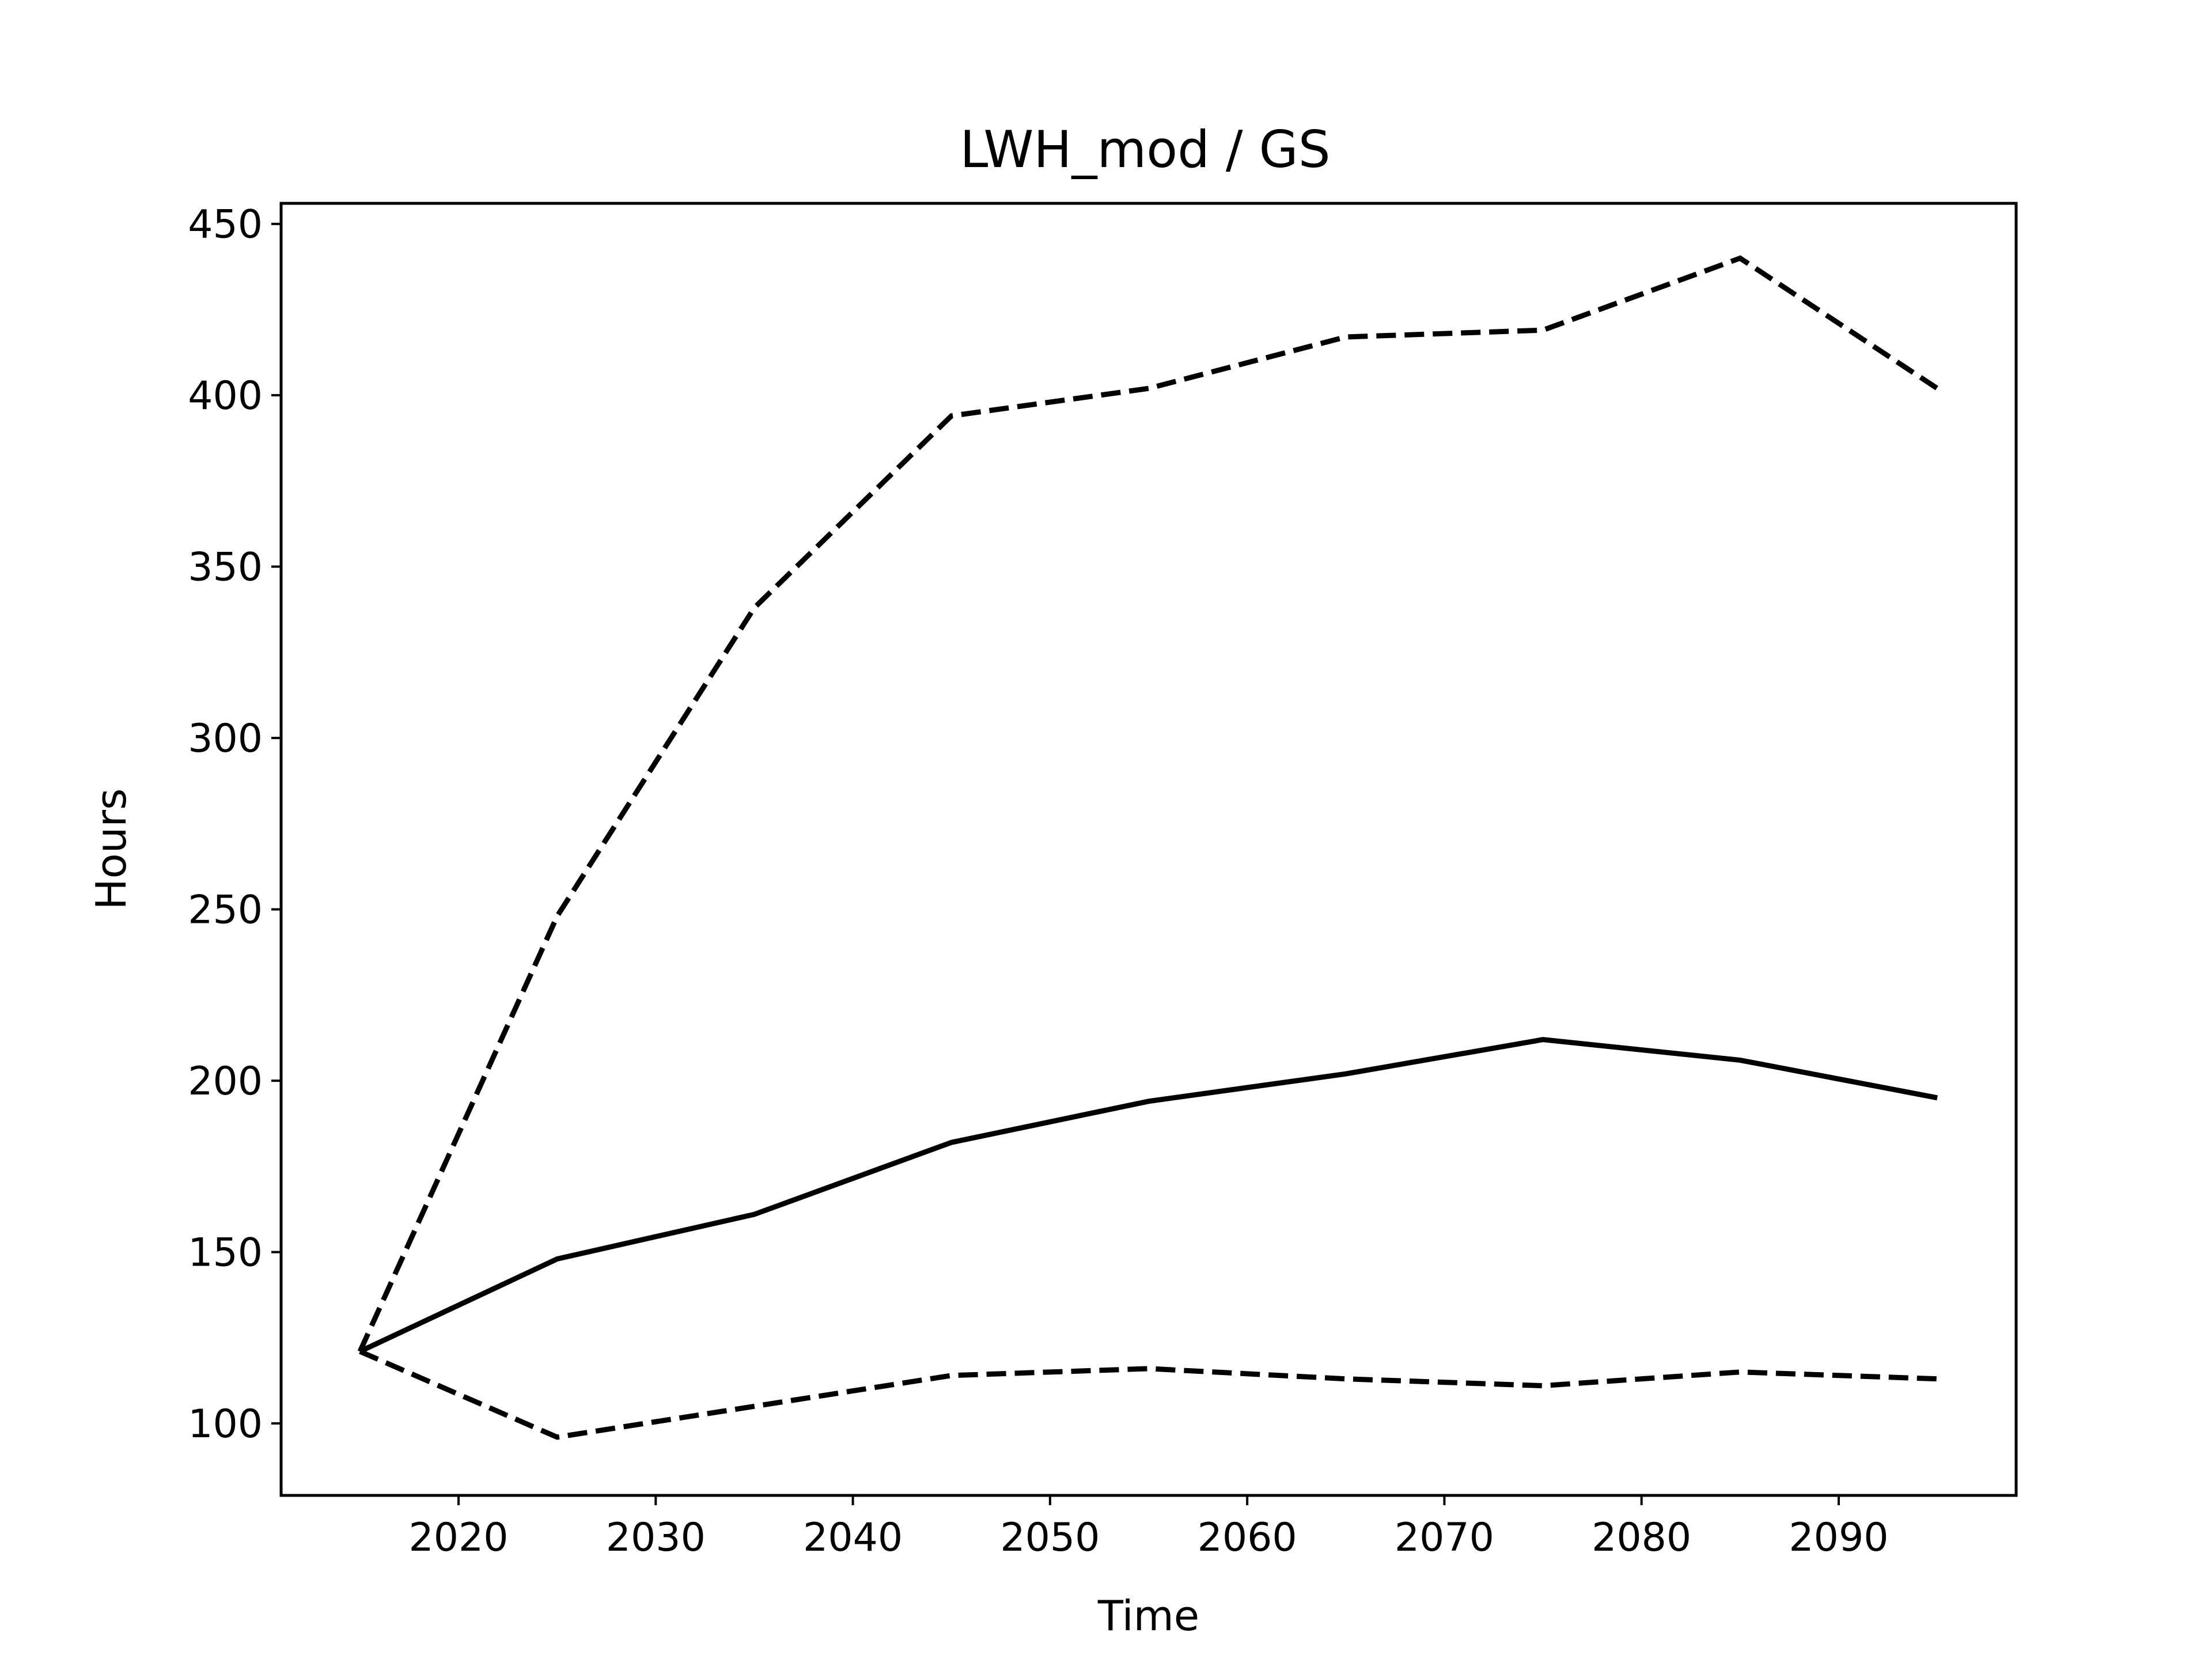 This screenshot has width=2212, height=1659. What do you see at coordinates (1148, 1616) in the screenshot?
I see `x-axis-label: Time` at bounding box center [1148, 1616].